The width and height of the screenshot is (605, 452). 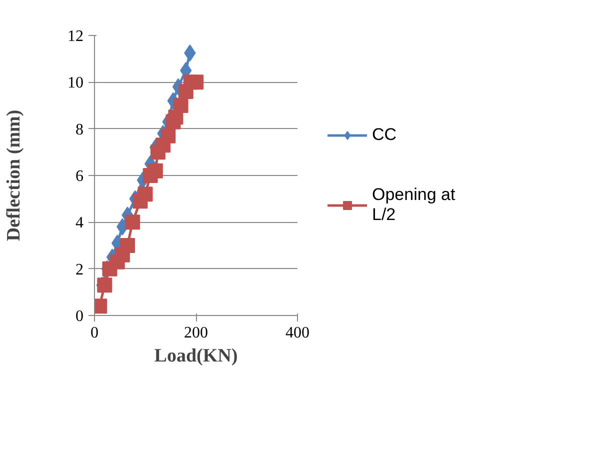 I want to click on y-axis-title: Deflection (mm), so click(x=14, y=176).